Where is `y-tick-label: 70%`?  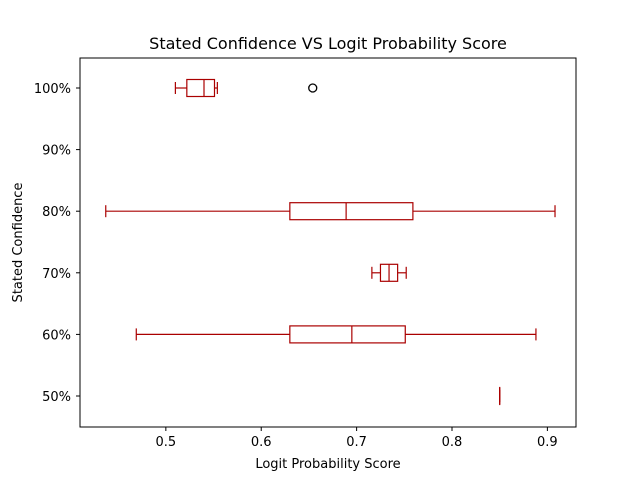
y-tick-label: 70% is located at coordinates (56, 274).